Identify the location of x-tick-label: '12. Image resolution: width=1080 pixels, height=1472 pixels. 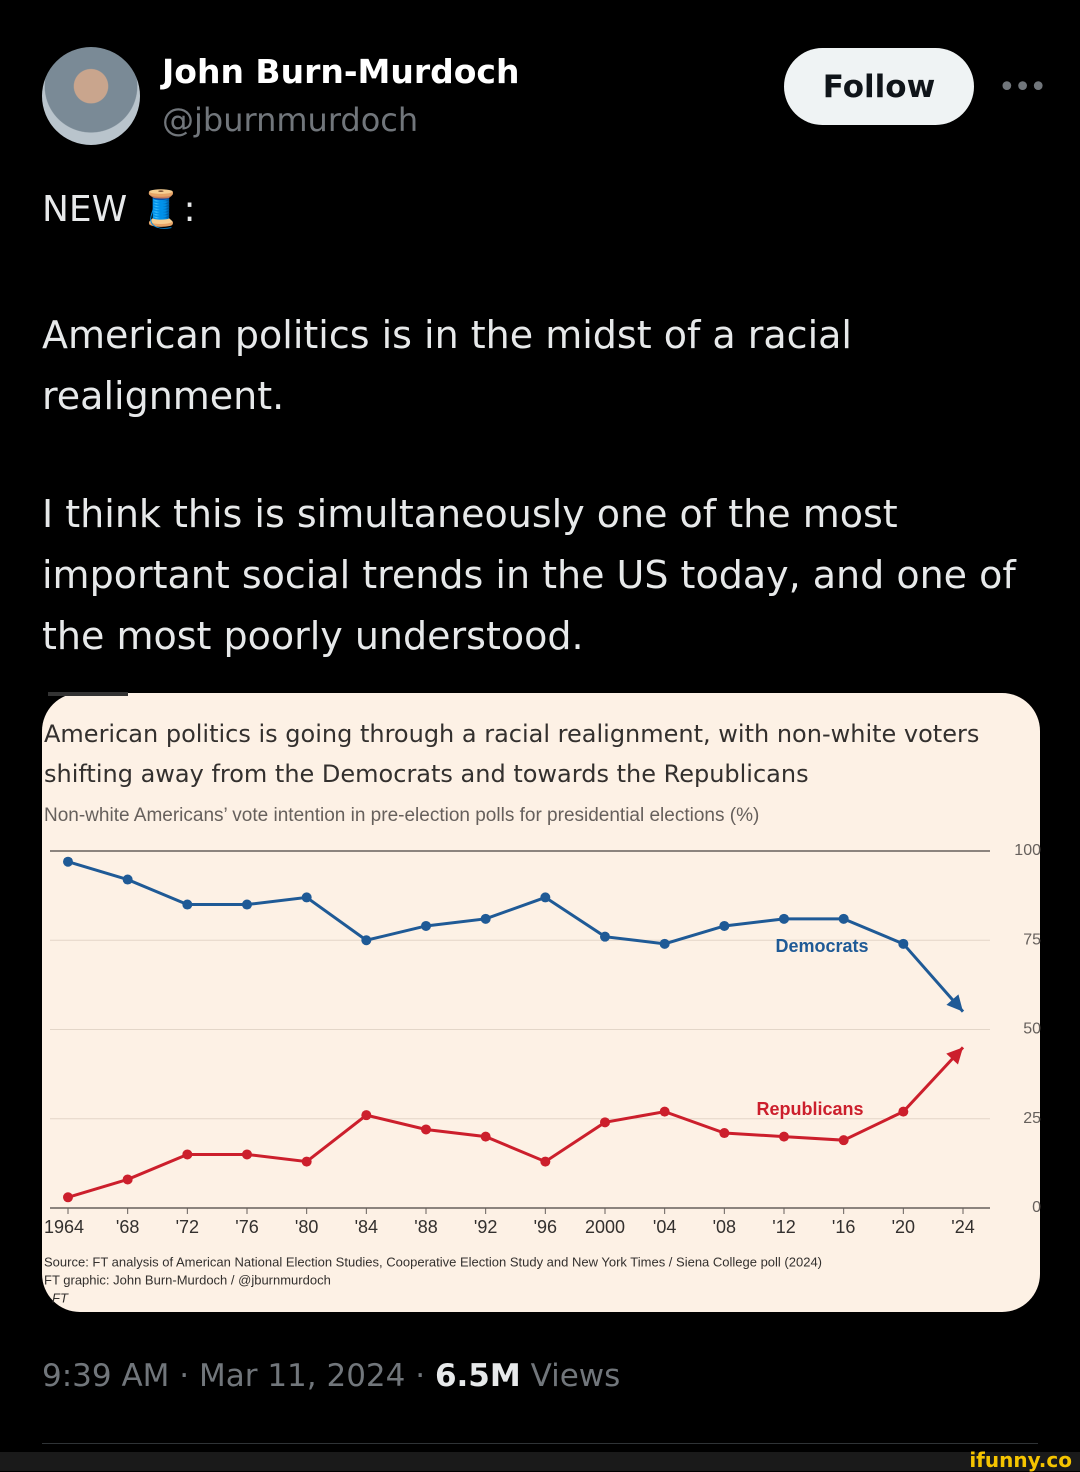
(783, 1227).